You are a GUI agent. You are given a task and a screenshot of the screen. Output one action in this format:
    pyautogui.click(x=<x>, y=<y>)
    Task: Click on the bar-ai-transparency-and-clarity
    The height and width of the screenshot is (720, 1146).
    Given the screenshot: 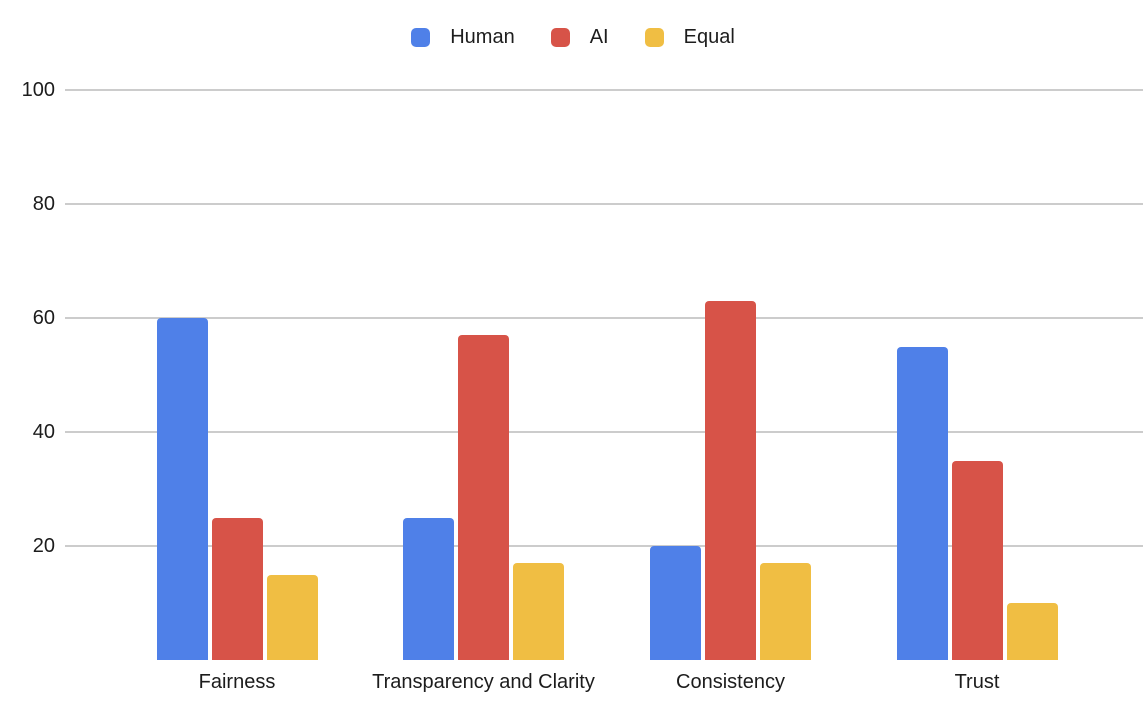 What is the action you would take?
    pyautogui.click(x=483, y=497)
    